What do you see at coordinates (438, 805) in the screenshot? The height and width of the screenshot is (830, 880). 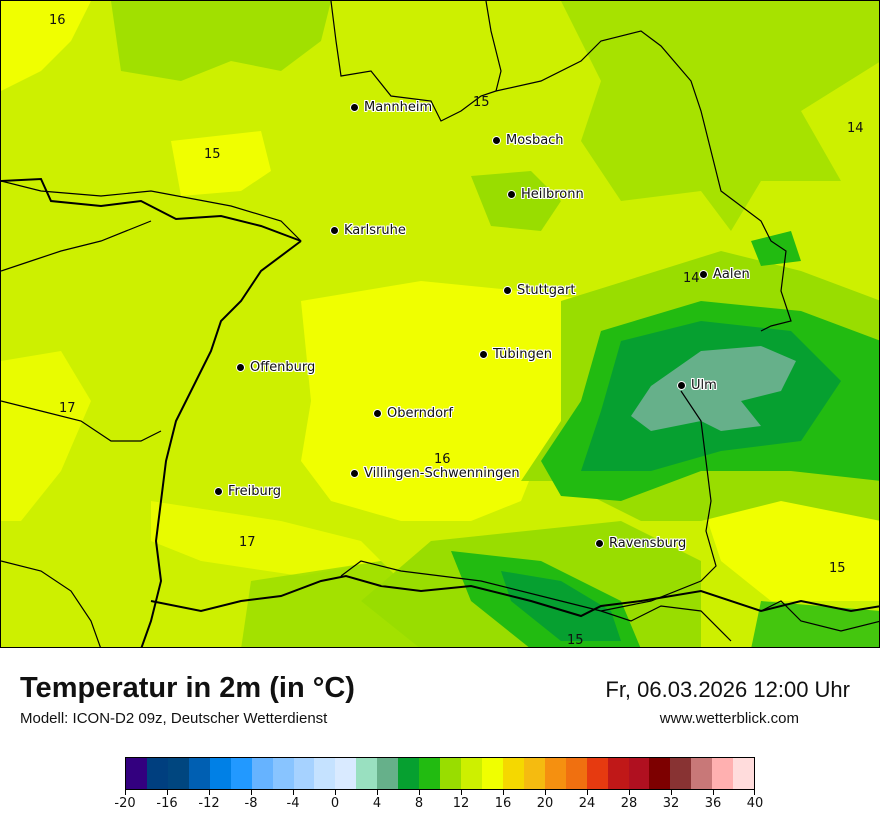 I see `colorbar-ticks: -20 -16 -12 -8 -4 0 4 8 12 16 20 24 28 32 36 40` at bounding box center [438, 805].